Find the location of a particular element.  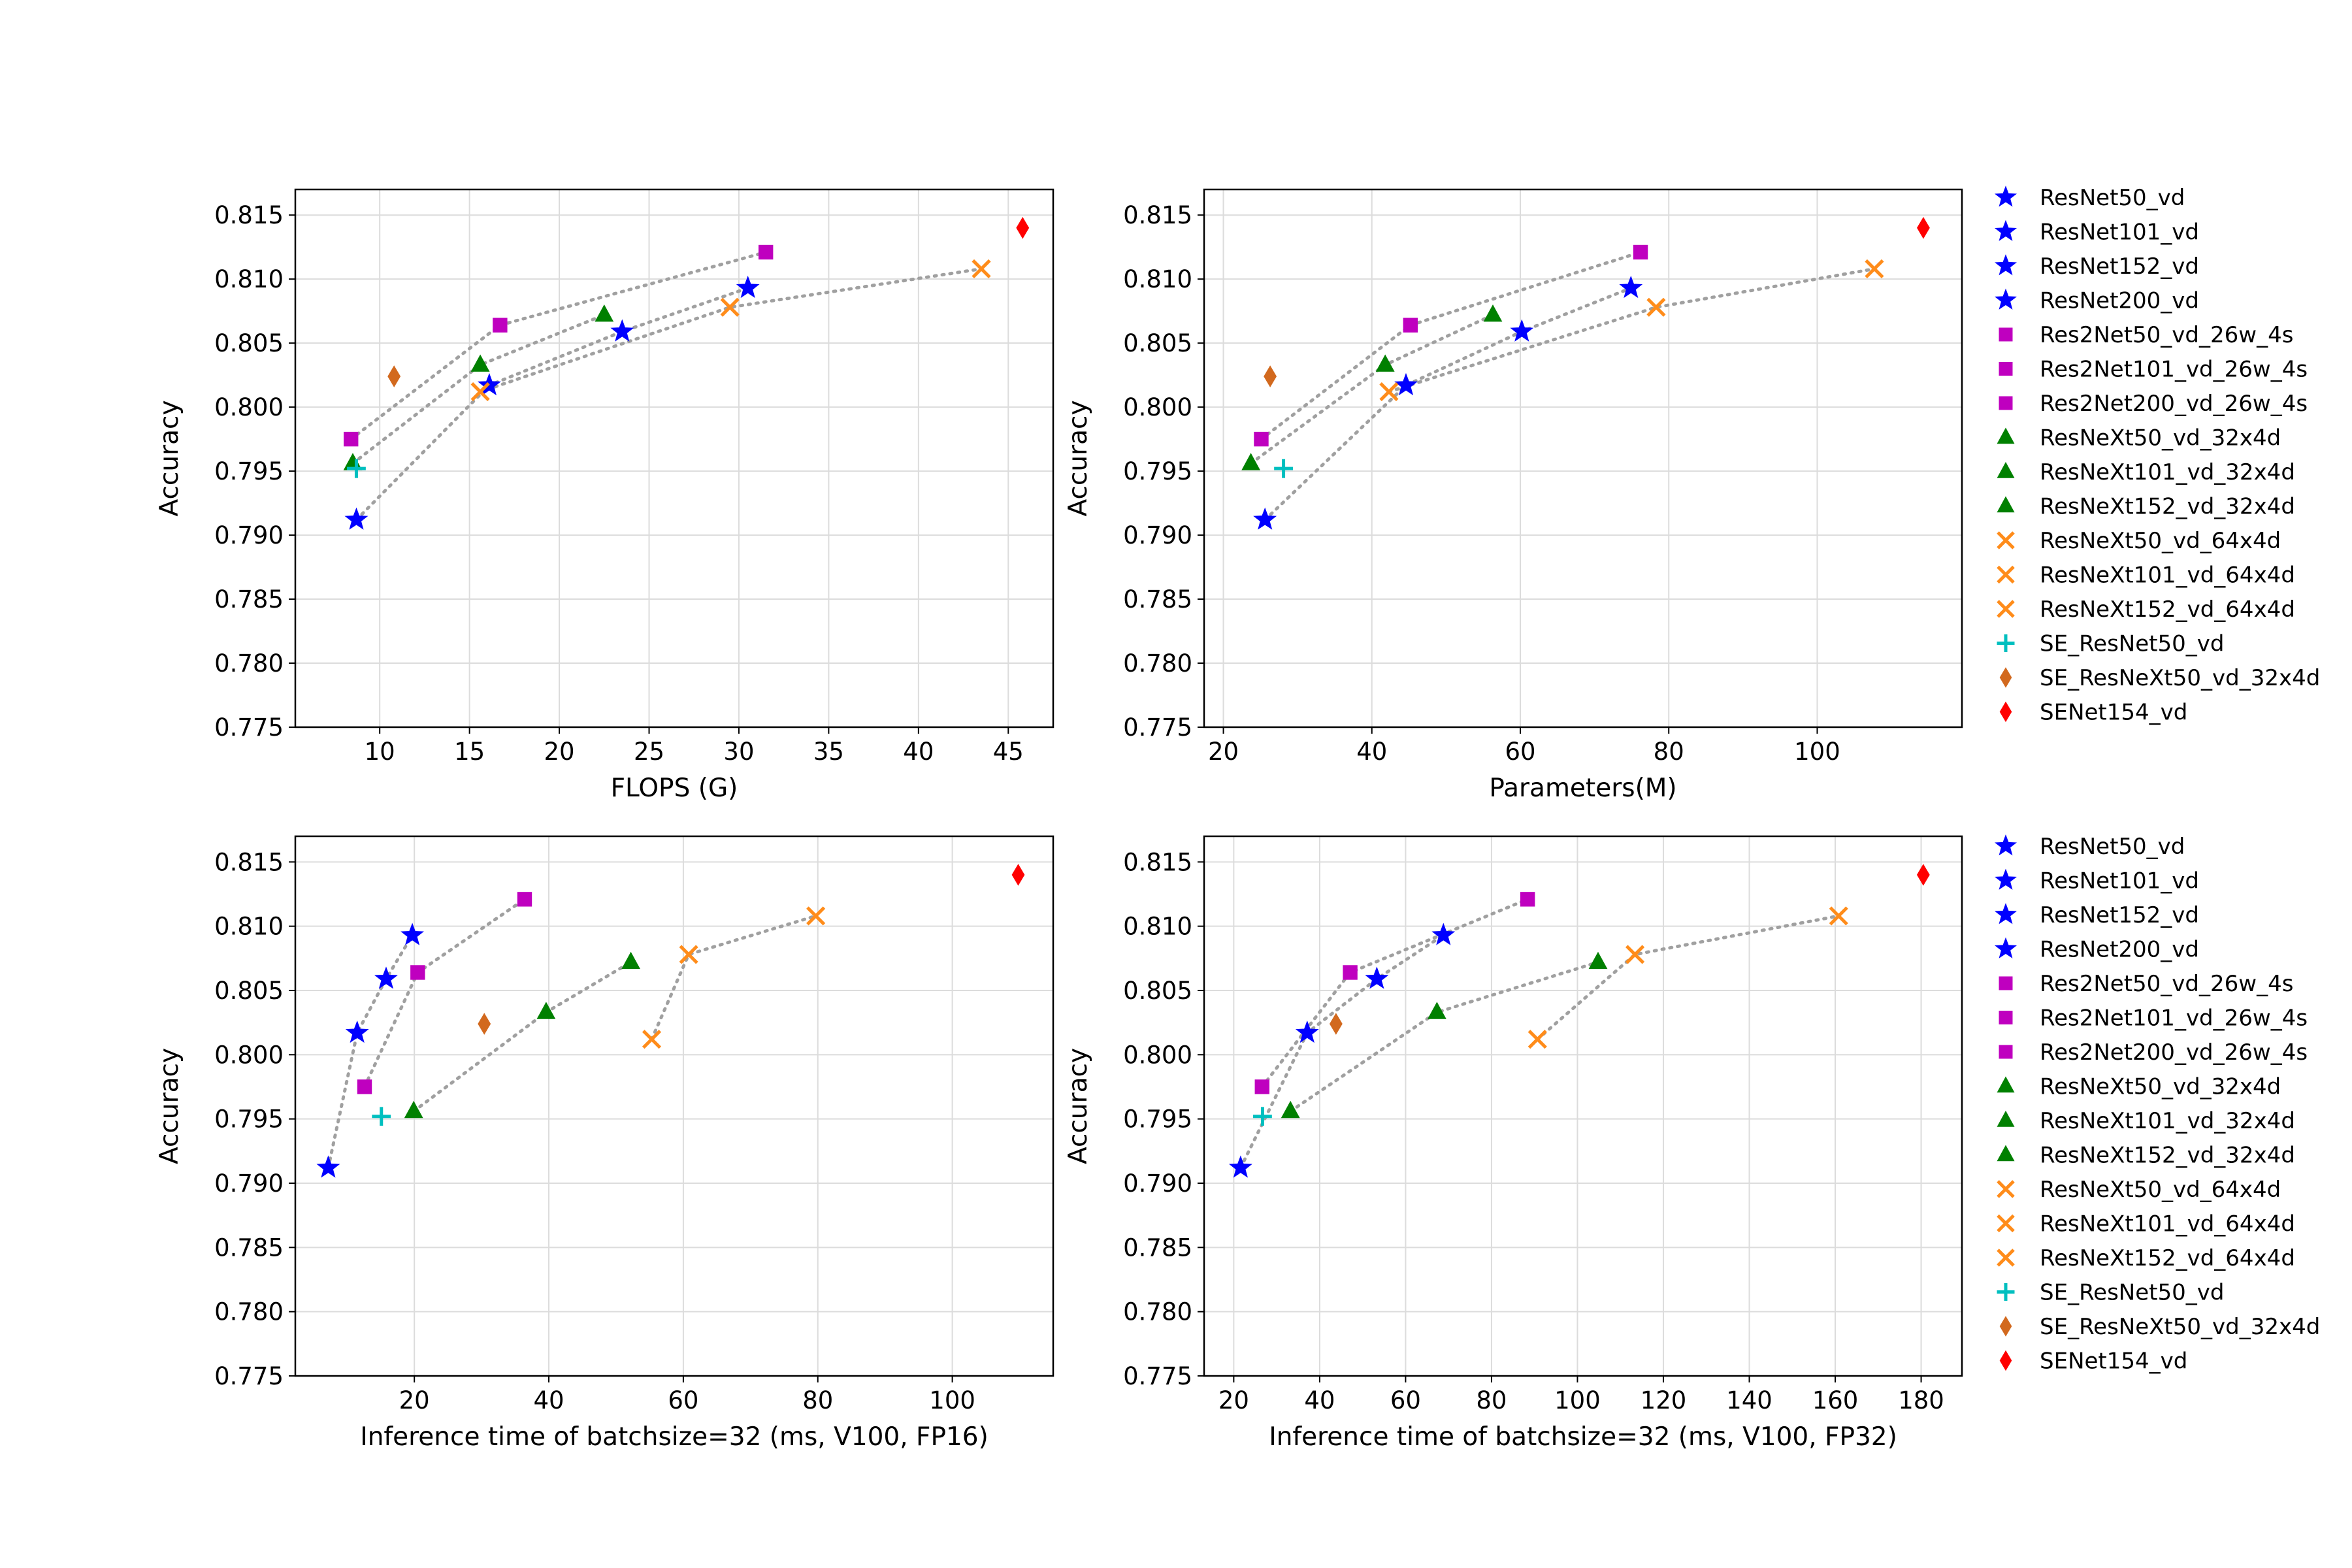

legend-label: Res2Net50_vd_26w_4s is located at coordinates (2166, 984).